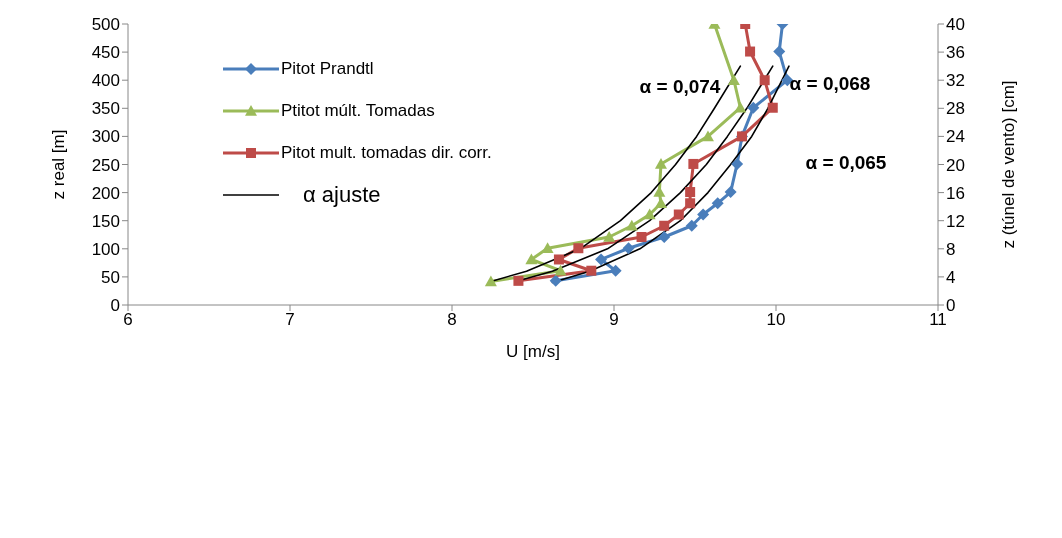 The height and width of the screenshot is (538, 1062). Describe the element at coordinates (105, 165) in the screenshot. I see `y-tick-label: 250` at that location.